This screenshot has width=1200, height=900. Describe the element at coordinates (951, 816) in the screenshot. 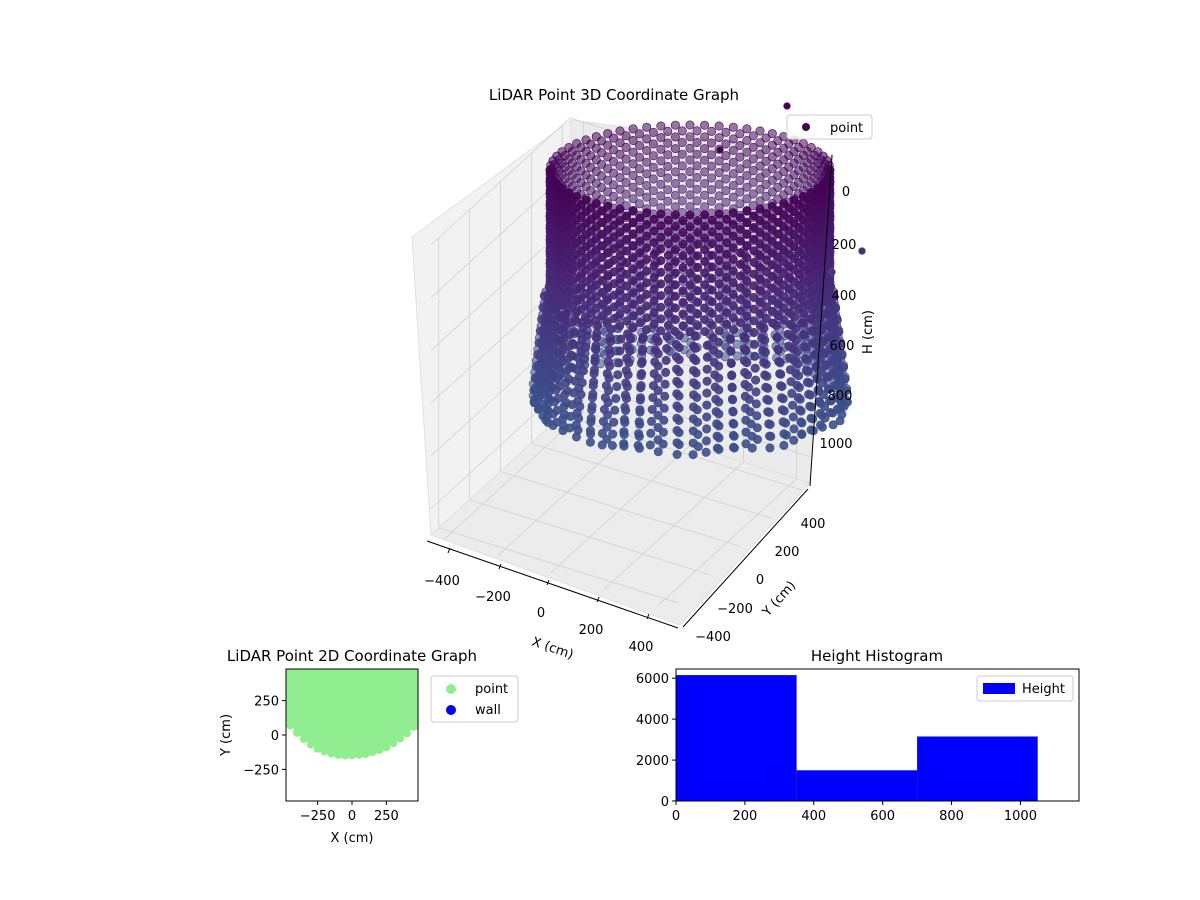

I see `x-tick-label: 800` at that location.